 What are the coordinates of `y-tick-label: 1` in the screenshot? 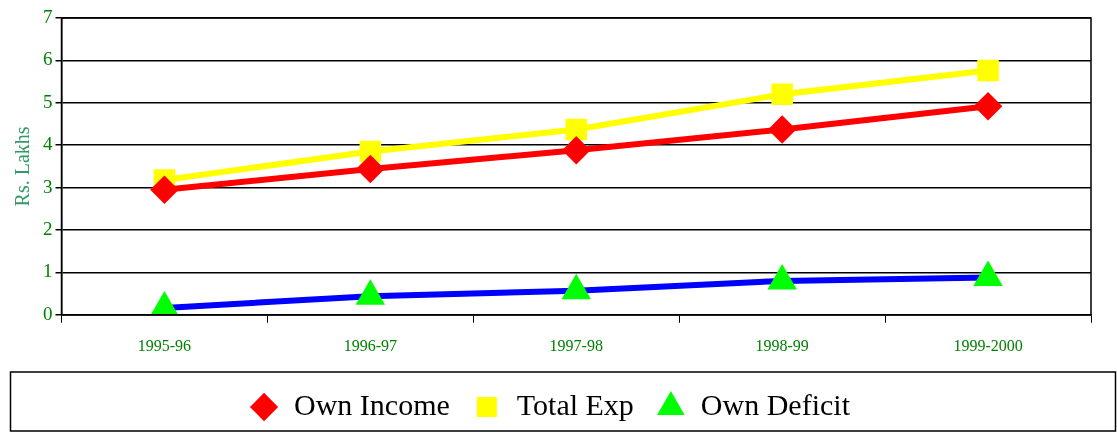 It's located at (48, 271).